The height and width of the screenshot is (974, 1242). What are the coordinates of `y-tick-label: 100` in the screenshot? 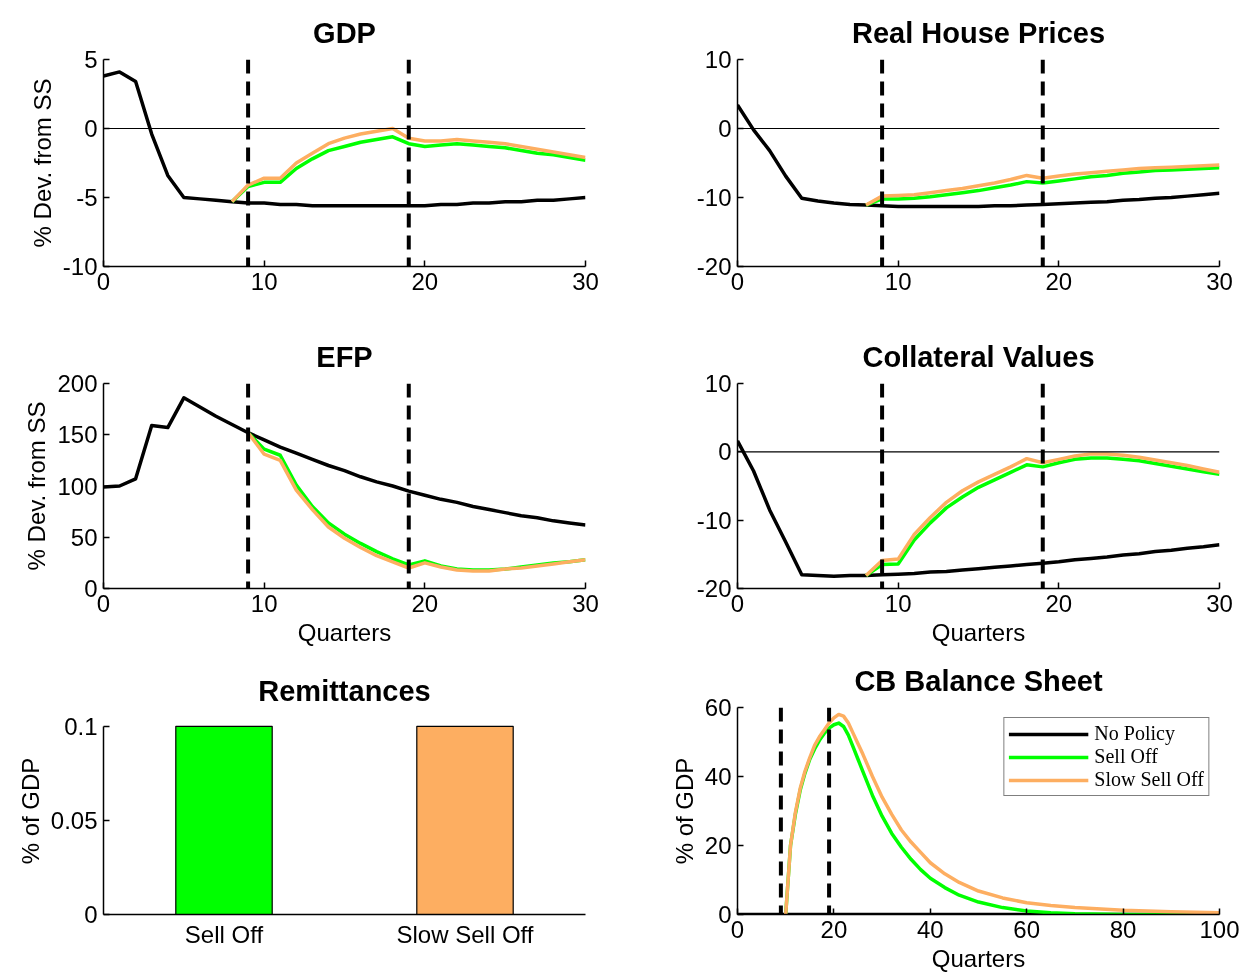 It's located at (77, 486).